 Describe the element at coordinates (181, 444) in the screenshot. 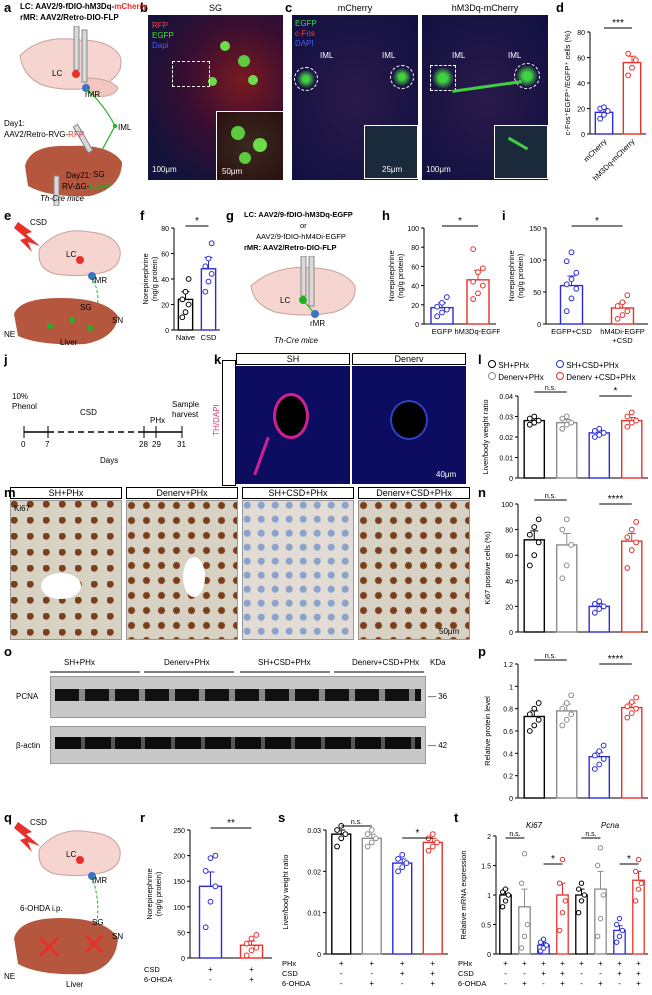

I see `panel-j-tick-31: 31` at that location.